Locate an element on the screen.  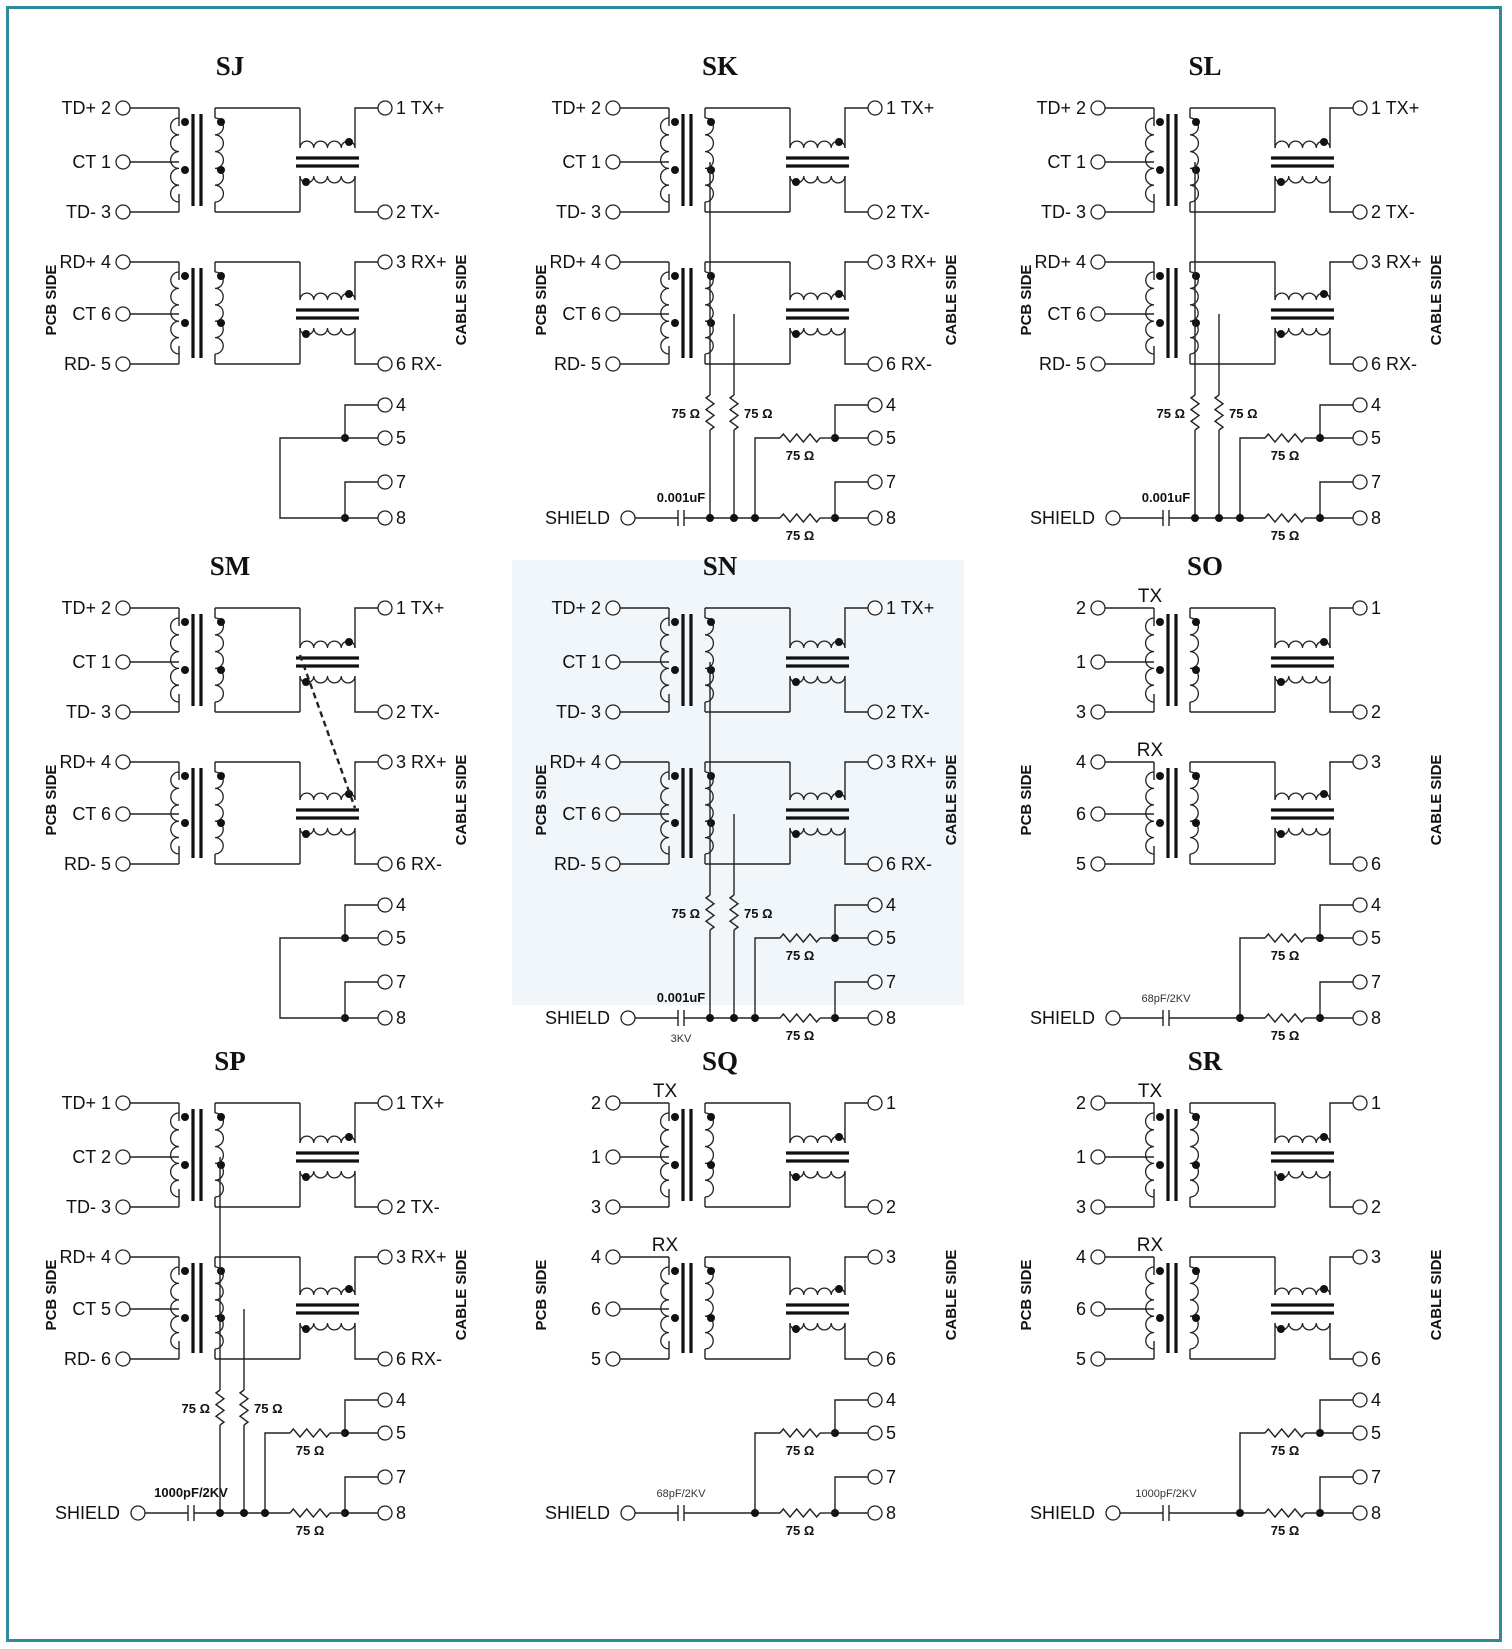
panel-title: SK is located at coordinates (720, 66).